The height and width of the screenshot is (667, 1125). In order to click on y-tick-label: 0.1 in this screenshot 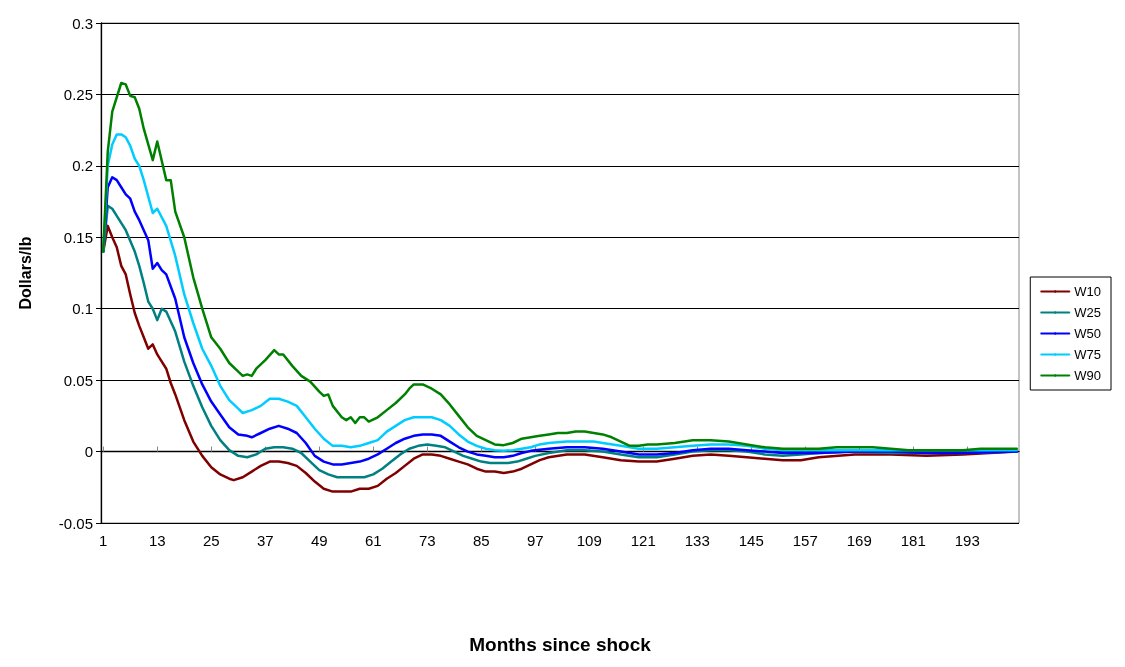, I will do `click(82, 309)`.